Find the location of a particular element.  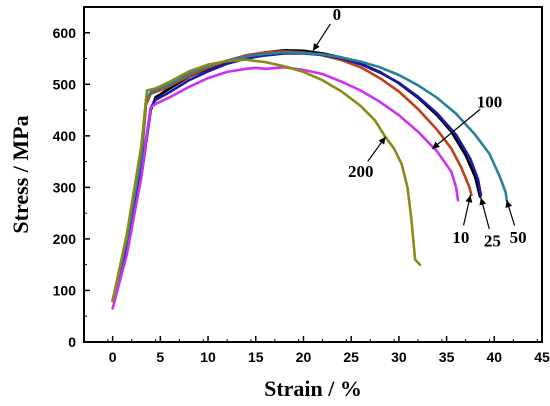

y-tick-label: 200 is located at coordinates (65, 239).